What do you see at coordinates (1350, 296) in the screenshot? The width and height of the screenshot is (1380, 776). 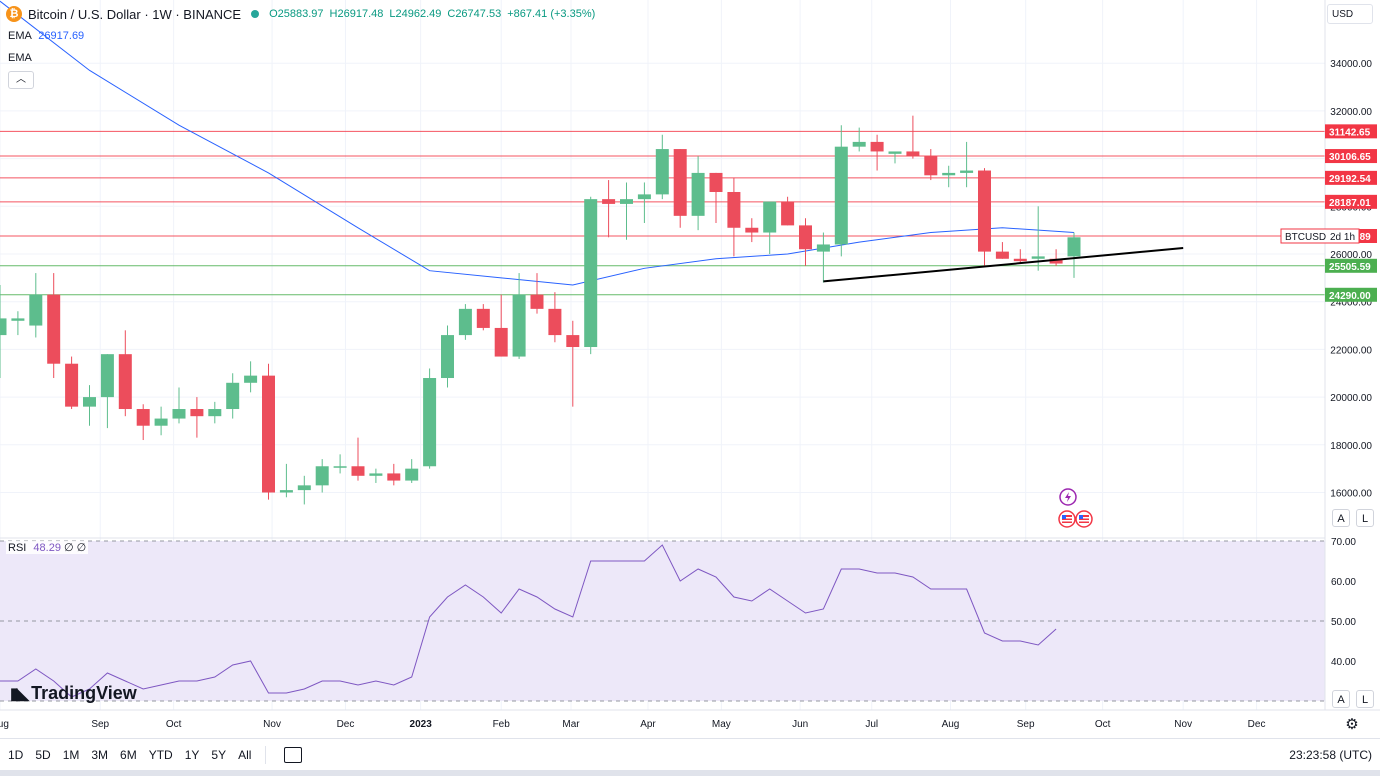 I see `level-tag-text: 24290.00` at bounding box center [1350, 296].